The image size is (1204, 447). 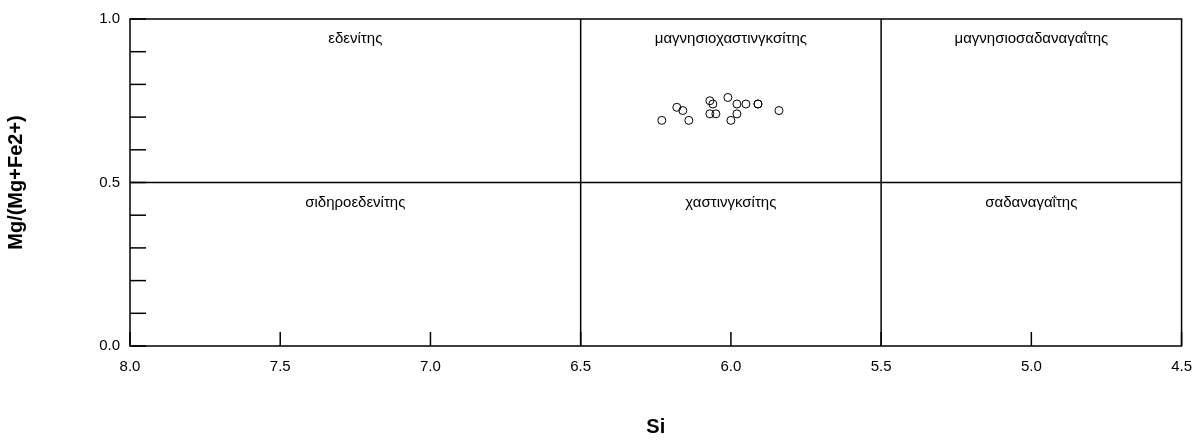 I want to click on x-tick-label: 7.0, so click(x=430, y=366).